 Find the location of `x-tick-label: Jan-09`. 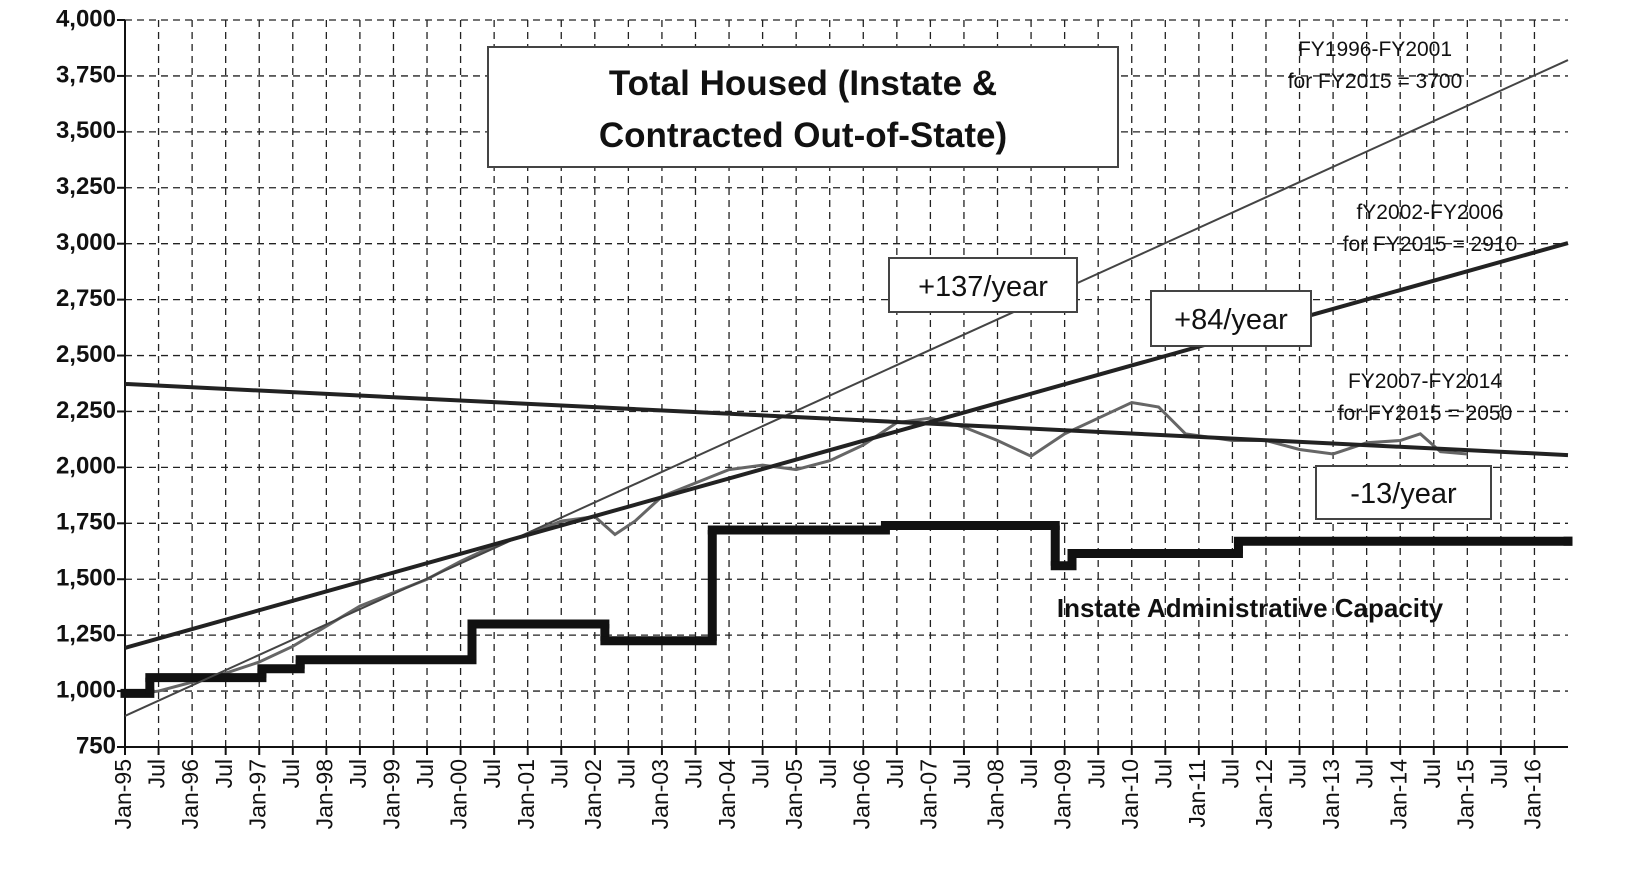

x-tick-label: Jan-09 is located at coordinates (1063, 794).